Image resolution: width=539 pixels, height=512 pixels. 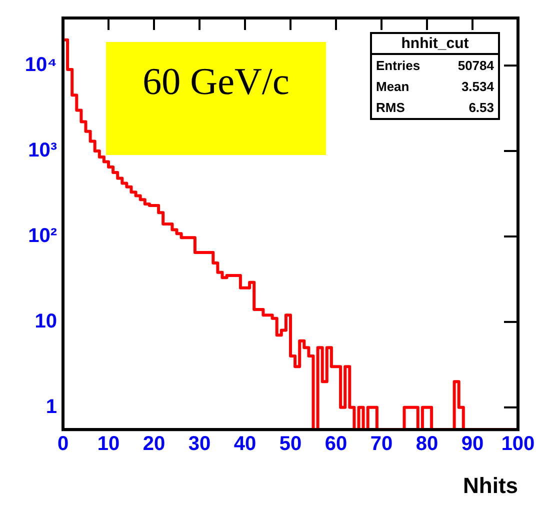 I want to click on text: RMS 6.53, so click(x=435, y=107).